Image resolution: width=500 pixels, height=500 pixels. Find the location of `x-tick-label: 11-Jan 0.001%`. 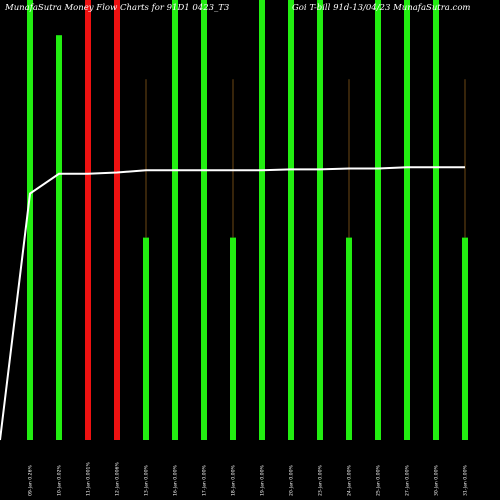

x-tick-label: 11-Jan 0.001% is located at coordinates (89, 479).